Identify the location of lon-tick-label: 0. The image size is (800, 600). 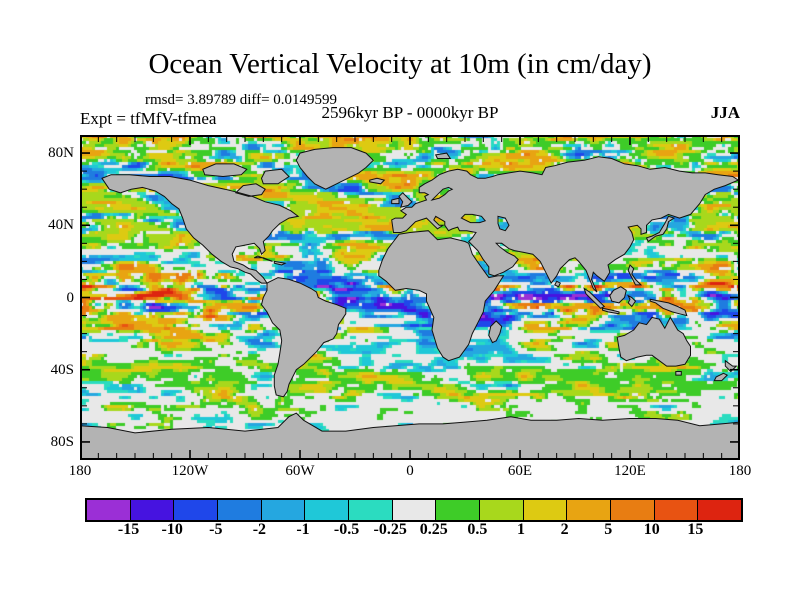
(410, 471).